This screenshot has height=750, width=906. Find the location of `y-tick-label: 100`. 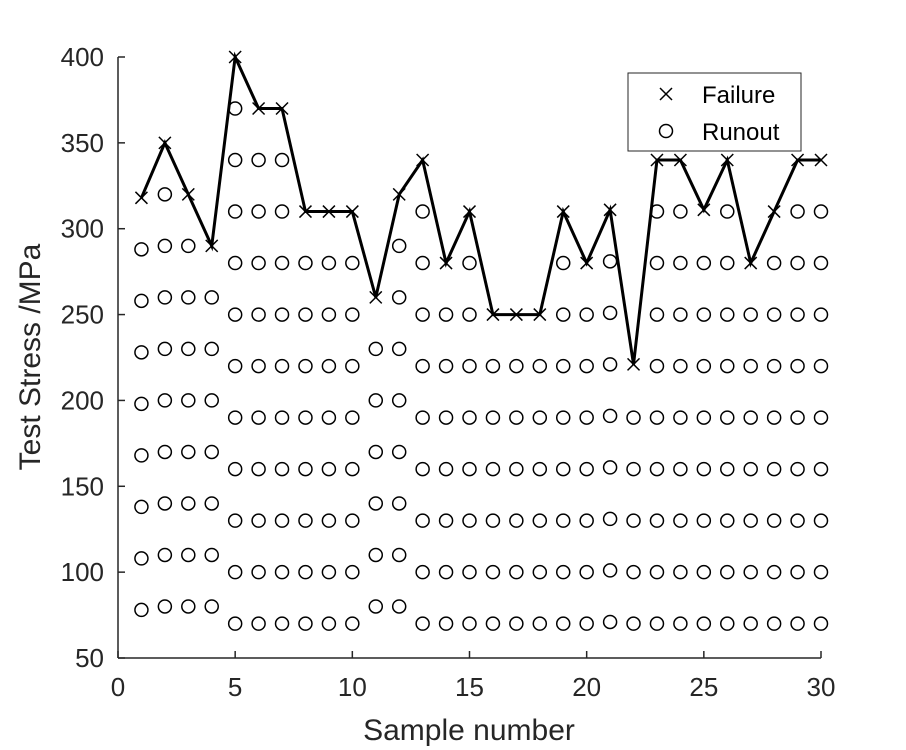

y-tick-label: 100 is located at coordinates (82, 572).